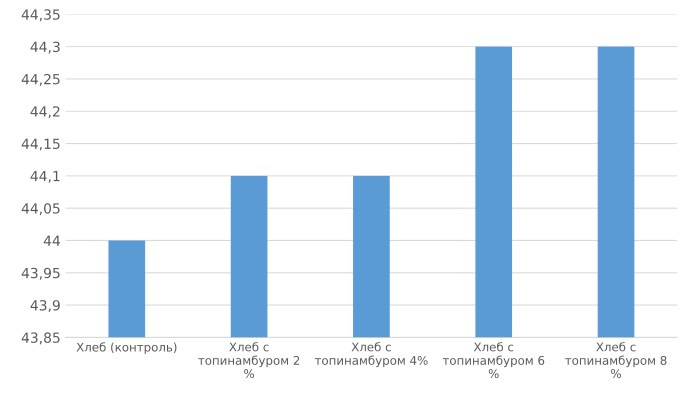 The image size is (691, 409). I want to click on x-tick-label: Хлеб с топинамбуром 8 %, so click(615, 360).